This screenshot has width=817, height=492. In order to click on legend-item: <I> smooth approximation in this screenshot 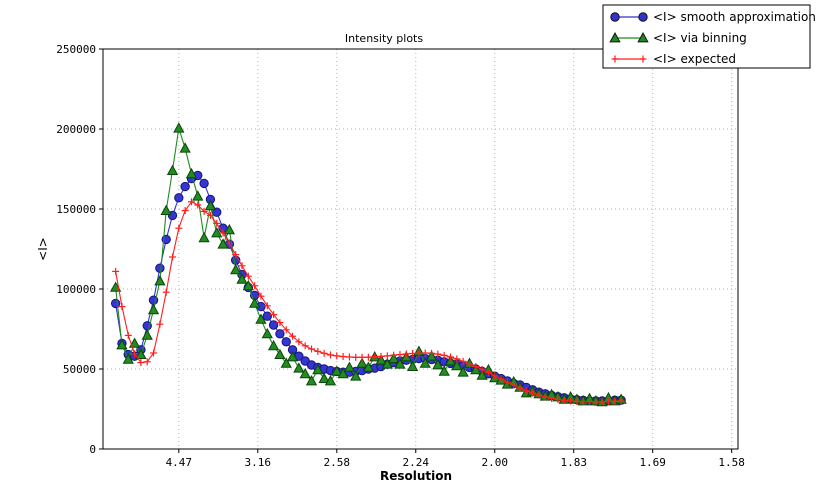, I will do `click(713, 17)`.